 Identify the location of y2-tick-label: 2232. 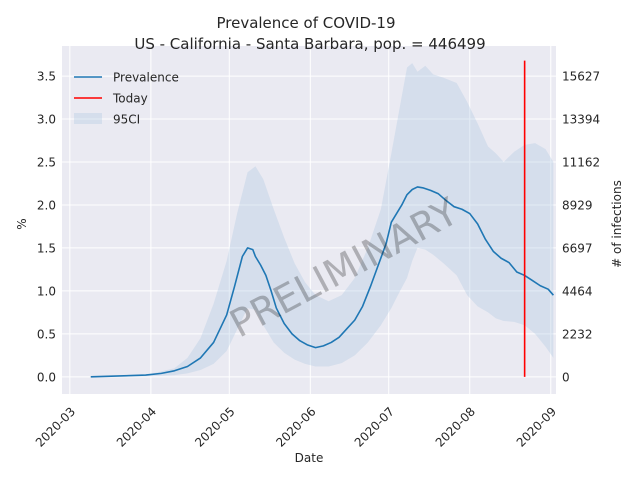
(577, 334).